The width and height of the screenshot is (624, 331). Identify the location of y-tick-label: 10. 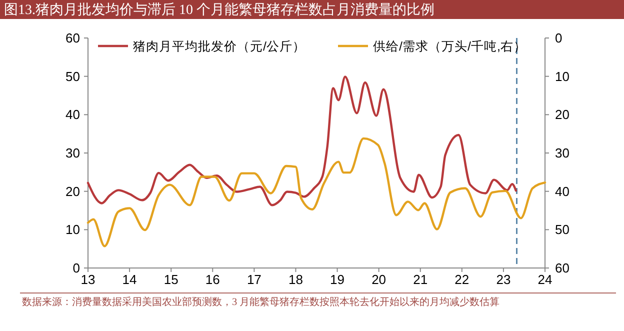
(73, 230).